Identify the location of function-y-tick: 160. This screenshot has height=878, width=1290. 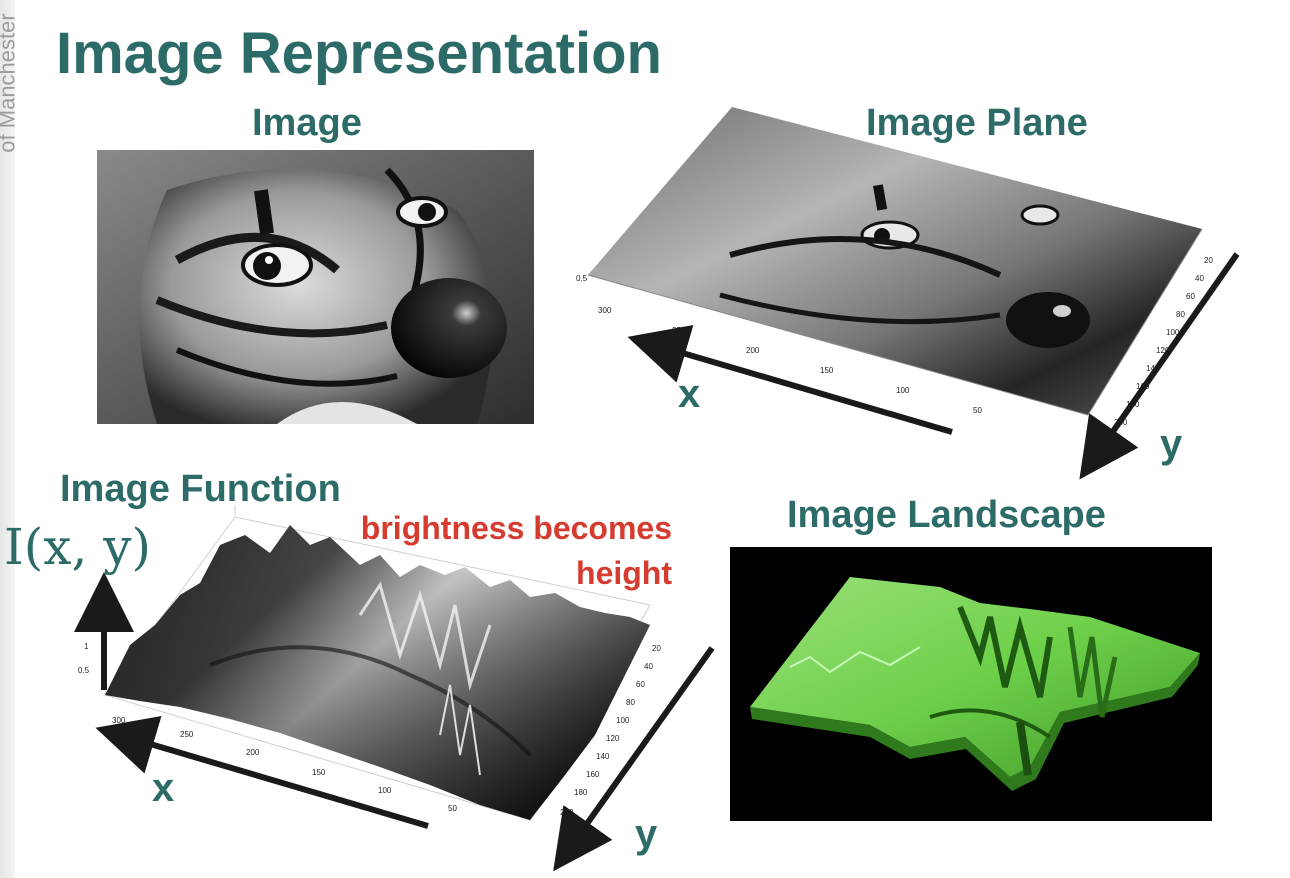
(593, 774).